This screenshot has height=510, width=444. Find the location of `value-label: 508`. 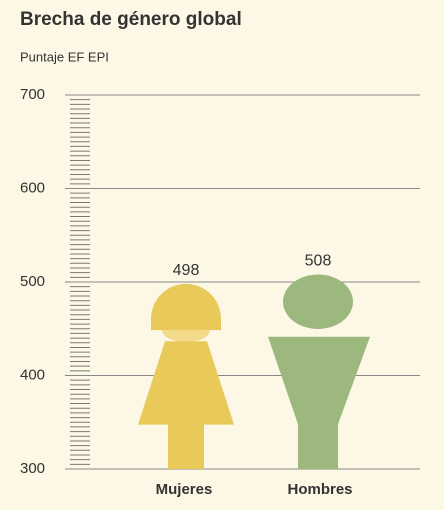

value-label: 508 is located at coordinates (318, 261).